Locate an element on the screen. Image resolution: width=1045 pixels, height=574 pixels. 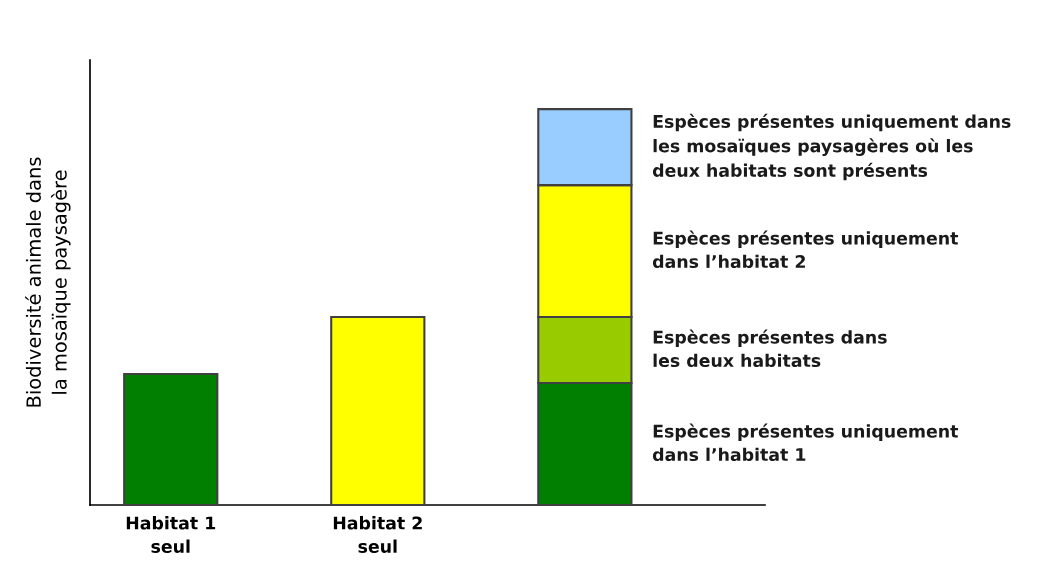
series-label: Espèces présentes uniquement dans les mosaïques paysagères où les deux habitats sont présents is located at coordinates (831, 147).